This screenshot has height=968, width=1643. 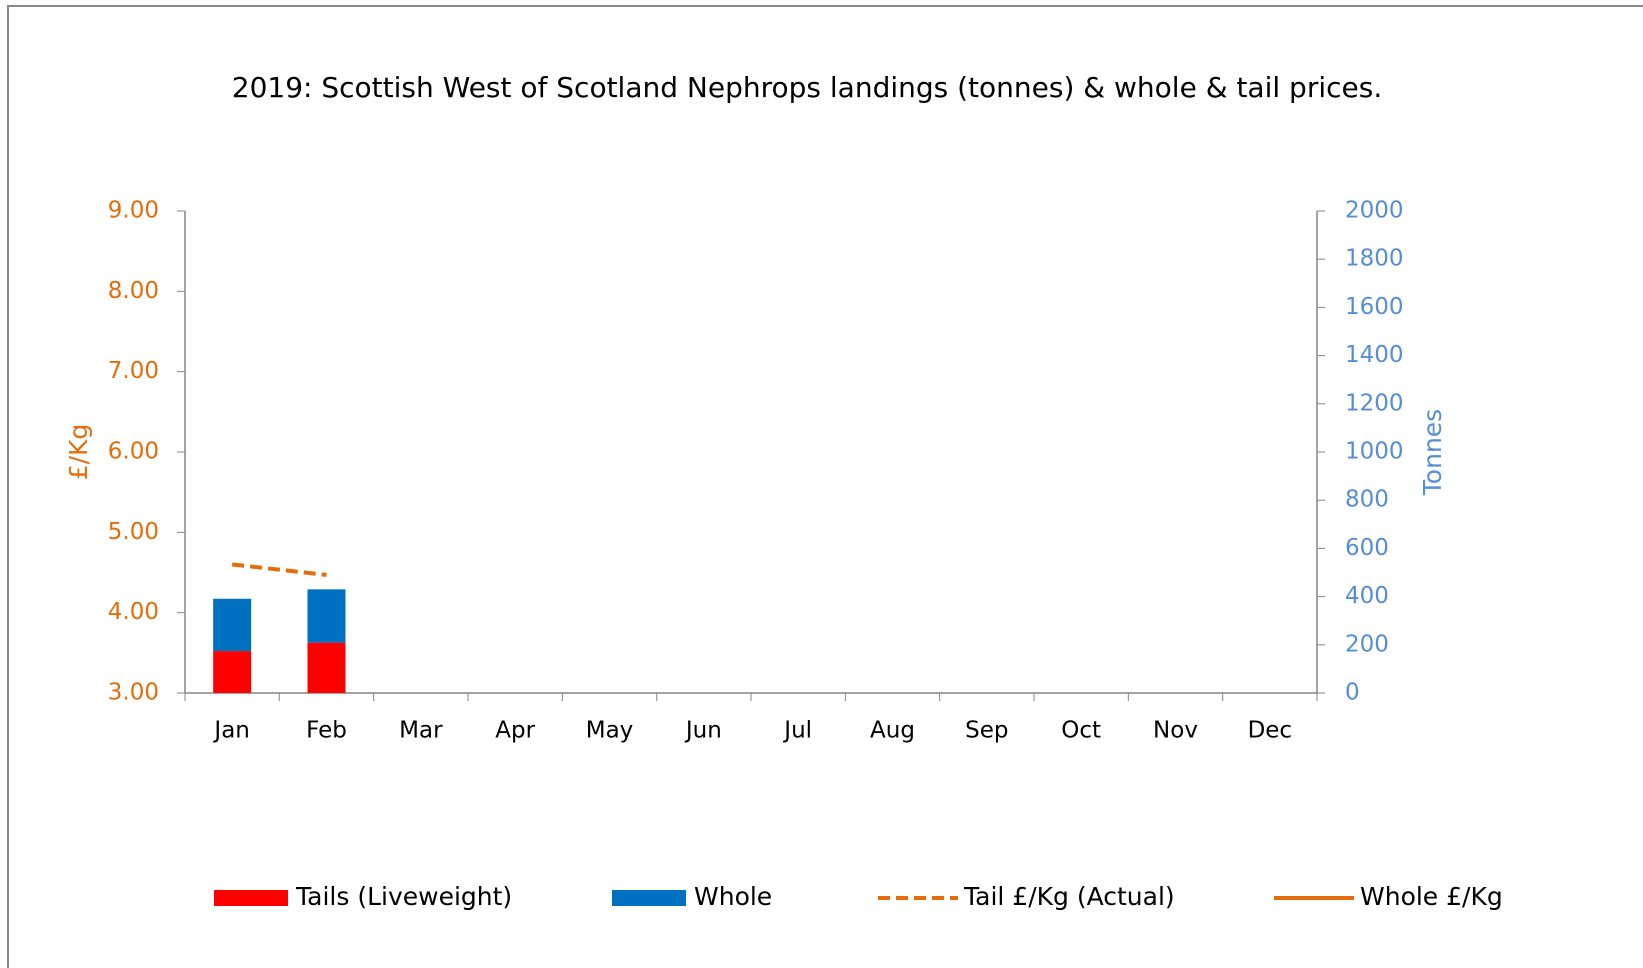 What do you see at coordinates (133, 693) in the screenshot?
I see `y-tick-label: 3.00` at bounding box center [133, 693].